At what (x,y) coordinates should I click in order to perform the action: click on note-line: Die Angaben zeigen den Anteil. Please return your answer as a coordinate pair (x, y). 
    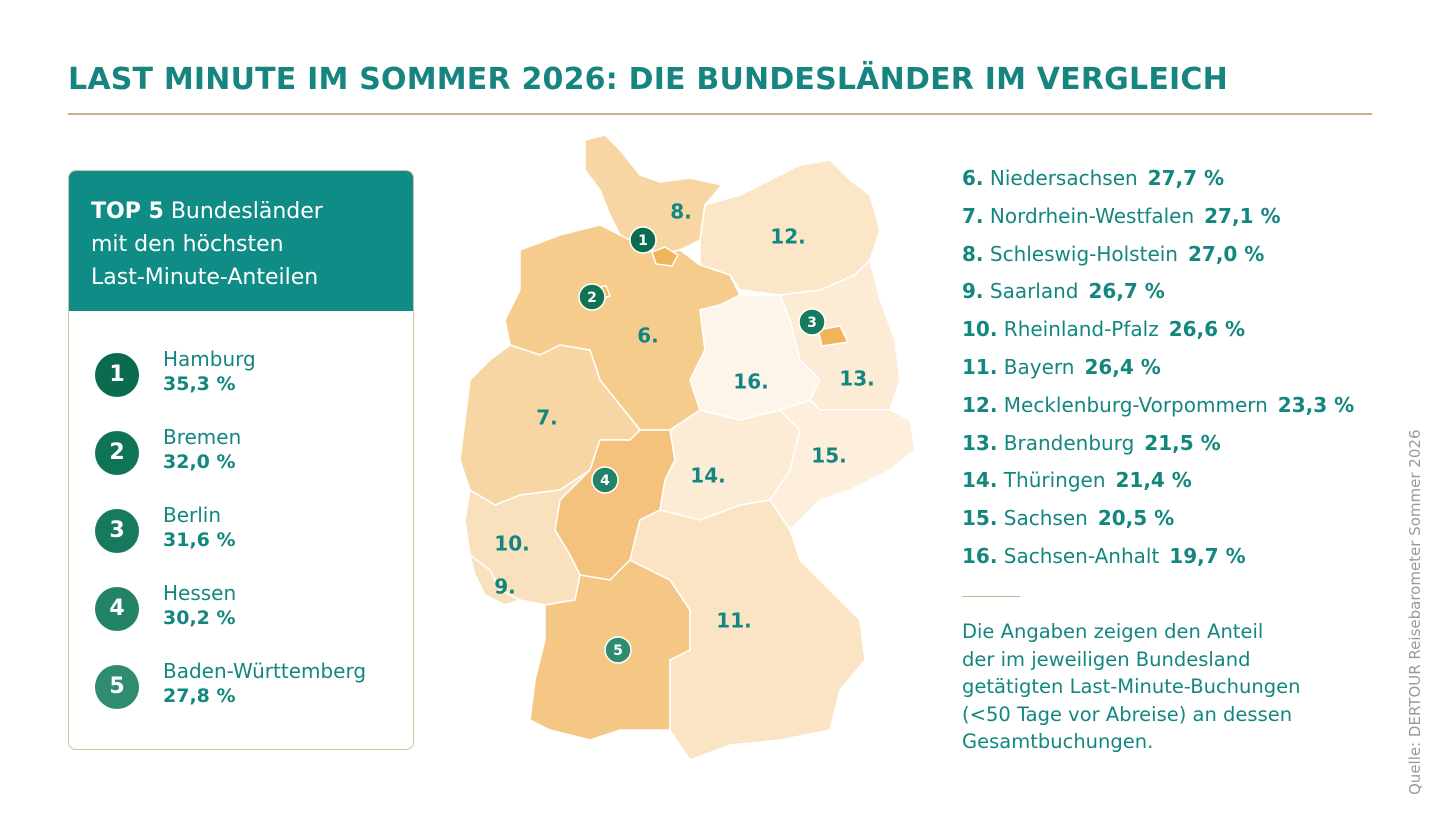
    Looking at the image, I should click on (1113, 631).